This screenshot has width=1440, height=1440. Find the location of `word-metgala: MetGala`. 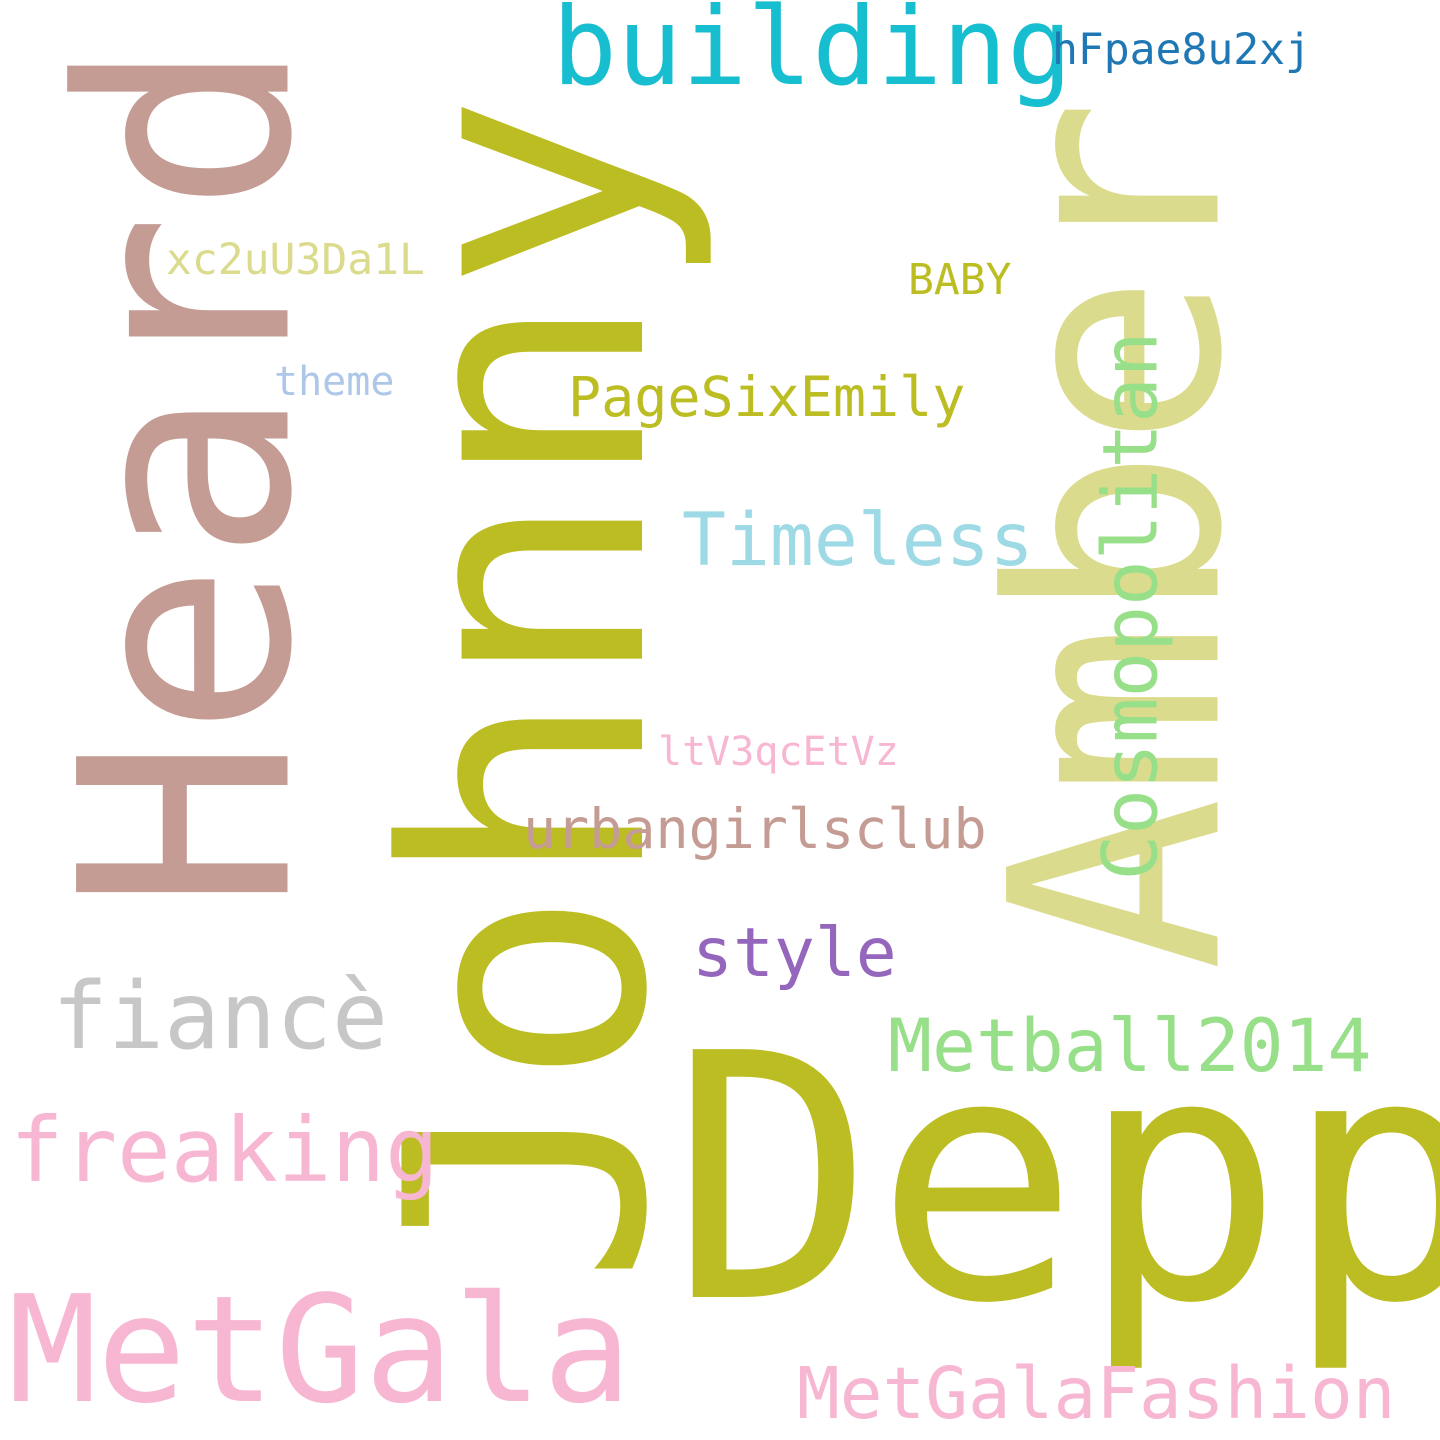

word-metgala: MetGala is located at coordinates (320, 1350).